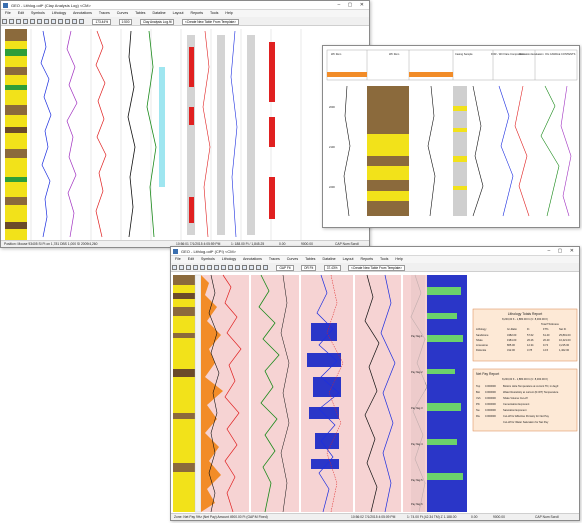 The width and height of the screenshot is (582, 523). I want to click on ruler-icon, so click(258, 267).